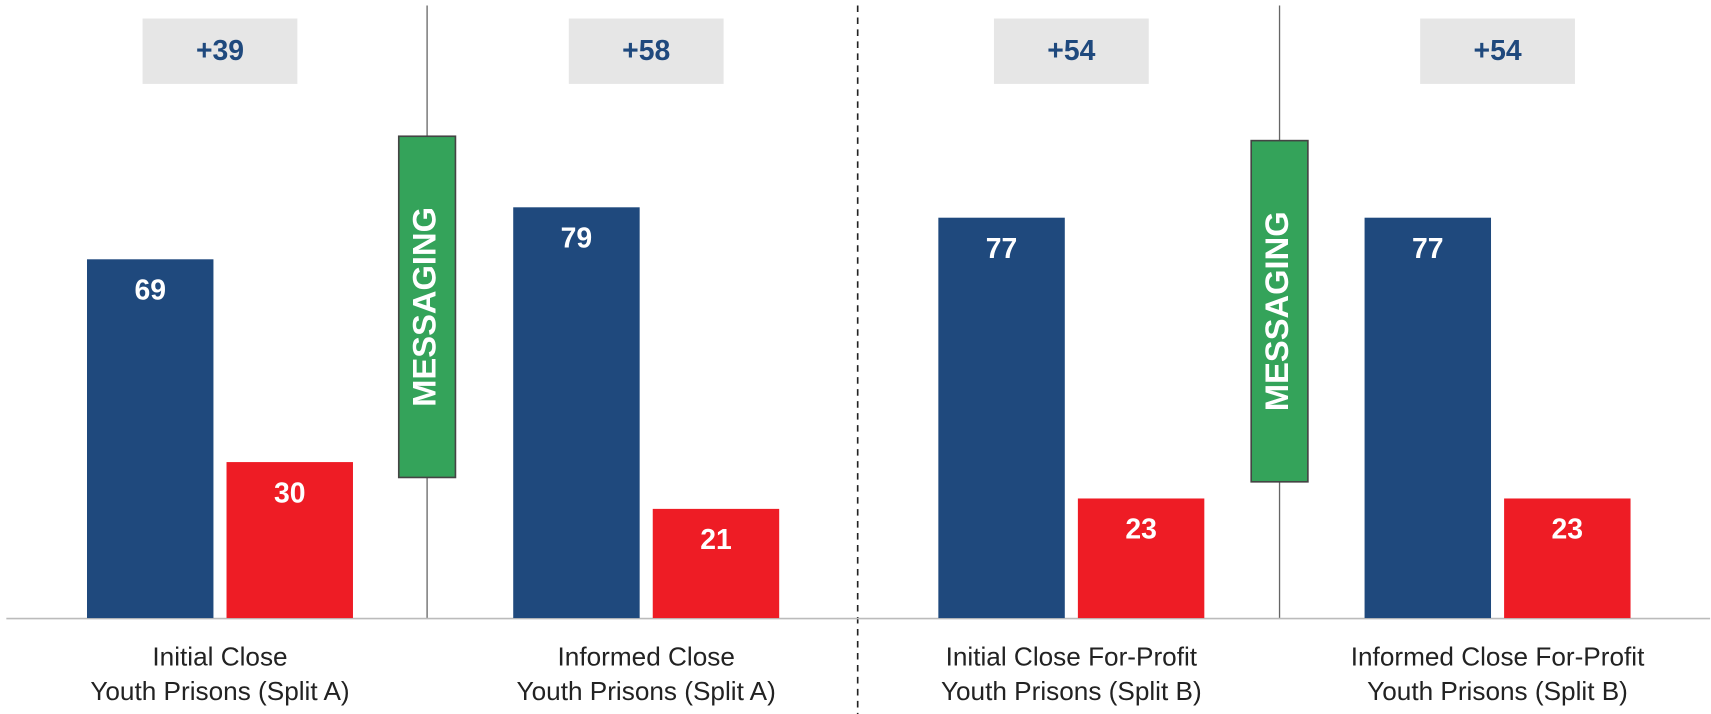 Image resolution: width=1711 pixels, height=714 pixels. I want to click on x-tick-label: Initial Close, so click(219, 656).